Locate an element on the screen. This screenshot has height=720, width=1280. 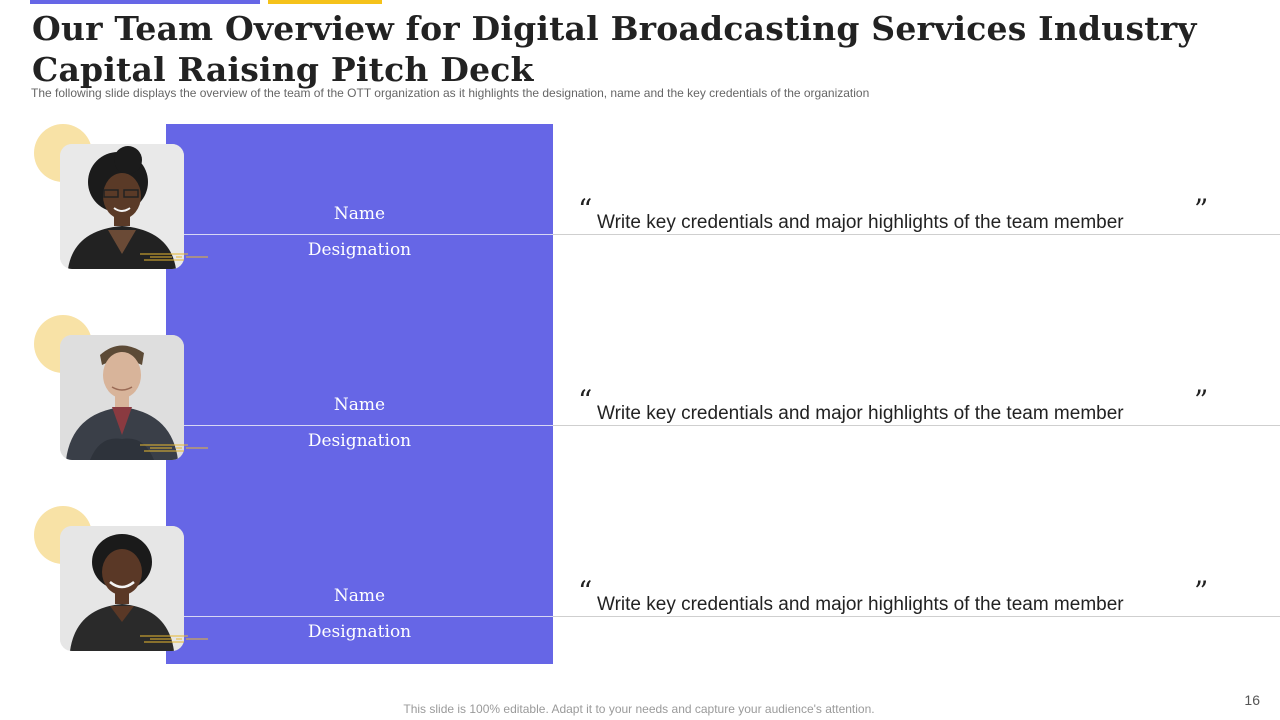
page-number: 16 is located at coordinates (1252, 700).